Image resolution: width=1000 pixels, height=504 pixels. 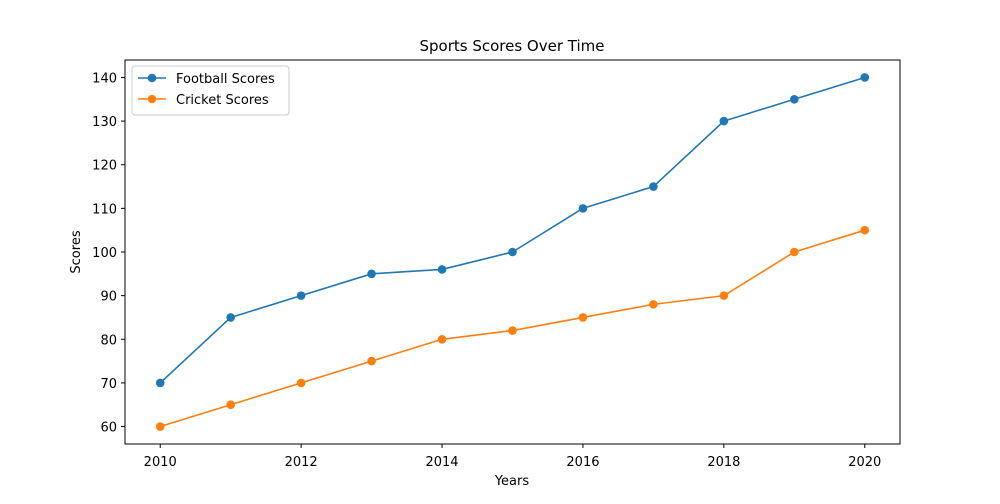 I want to click on chart-title: Sports Scores Over Time, so click(x=511, y=46).